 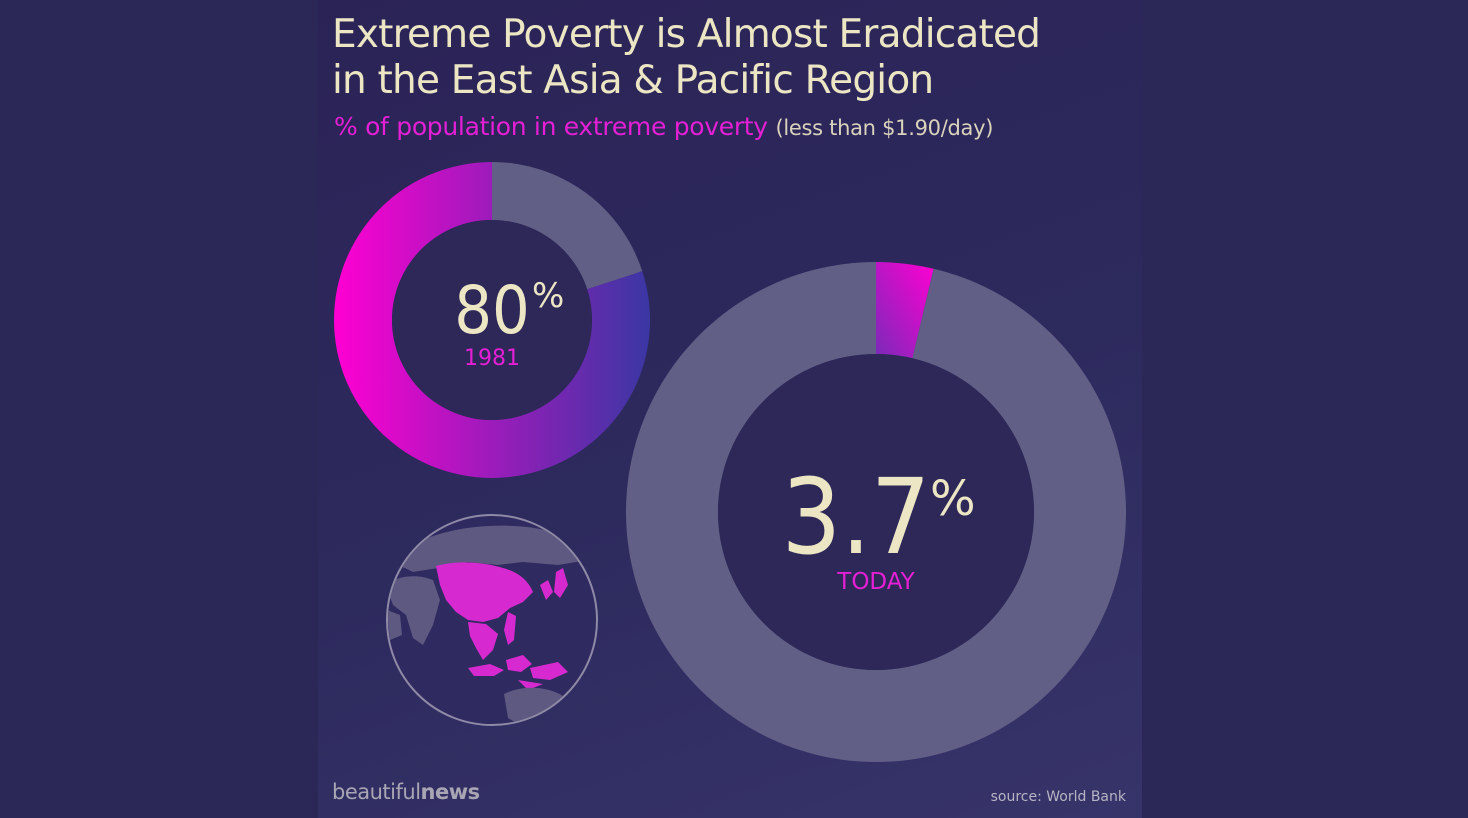 I want to click on donut-1981-category-label: 1981, so click(x=492, y=358).